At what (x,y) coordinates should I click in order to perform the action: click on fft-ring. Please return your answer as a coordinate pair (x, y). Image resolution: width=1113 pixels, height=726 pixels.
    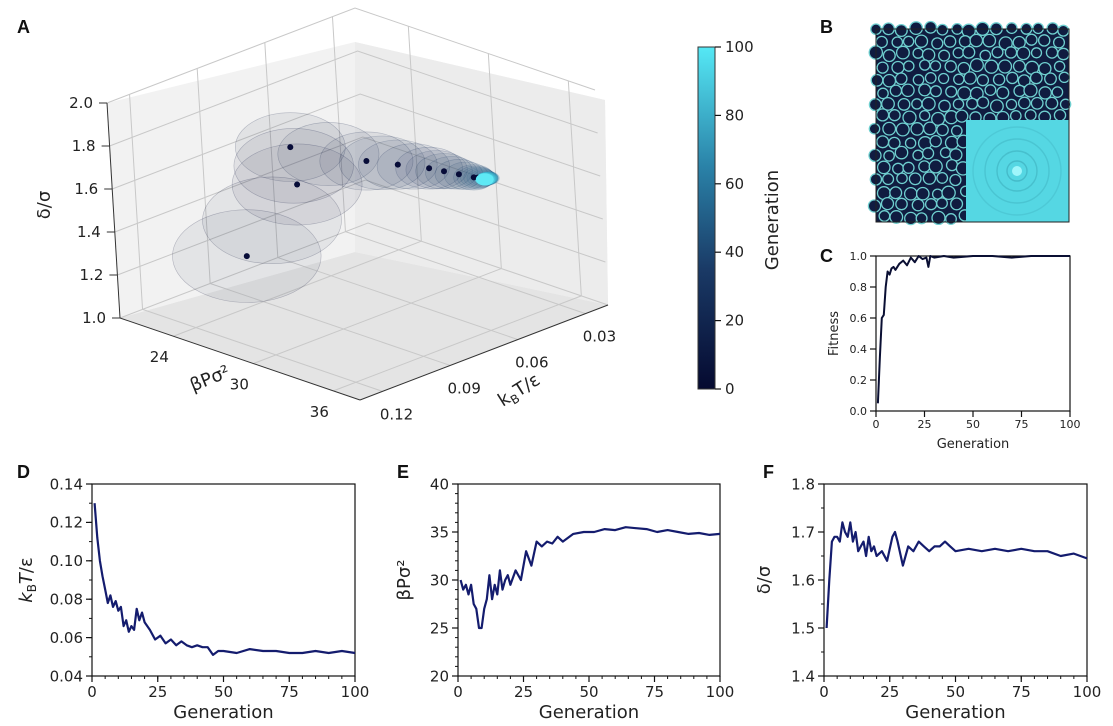
    Looking at the image, I should click on (1017, 171).